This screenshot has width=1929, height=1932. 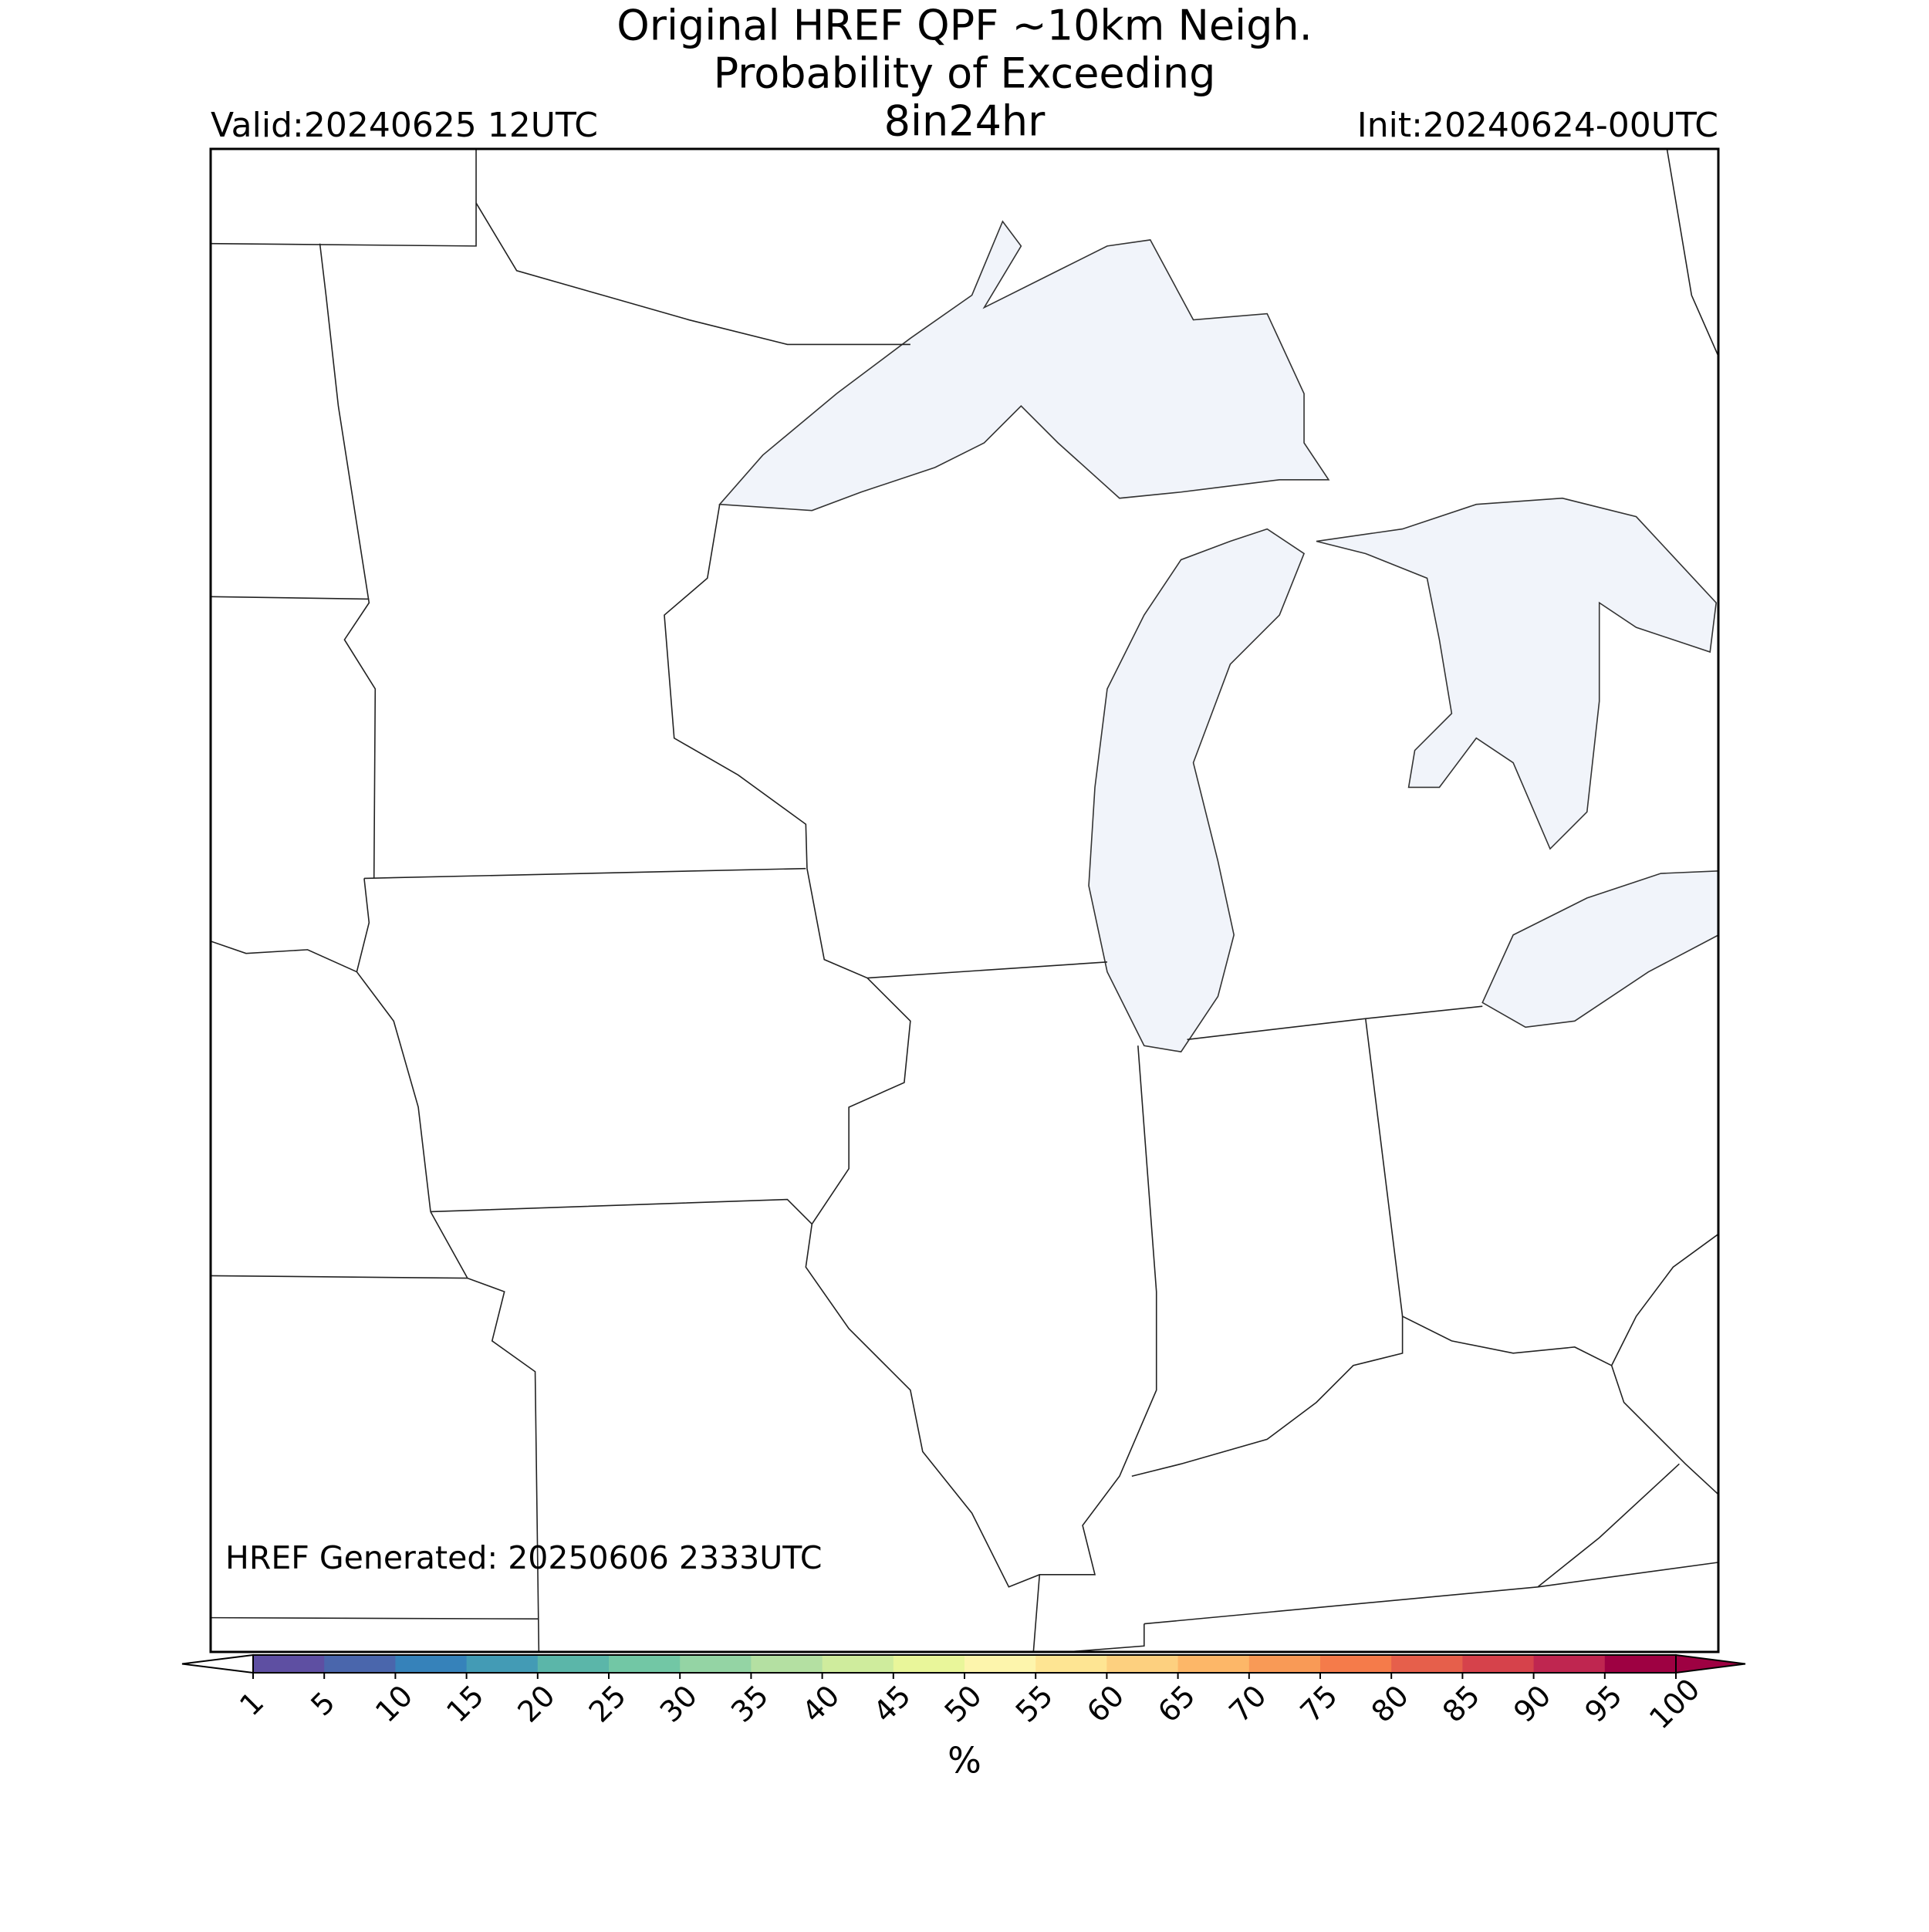 What do you see at coordinates (608, 1704) in the screenshot?
I see `tick-label: 25` at bounding box center [608, 1704].